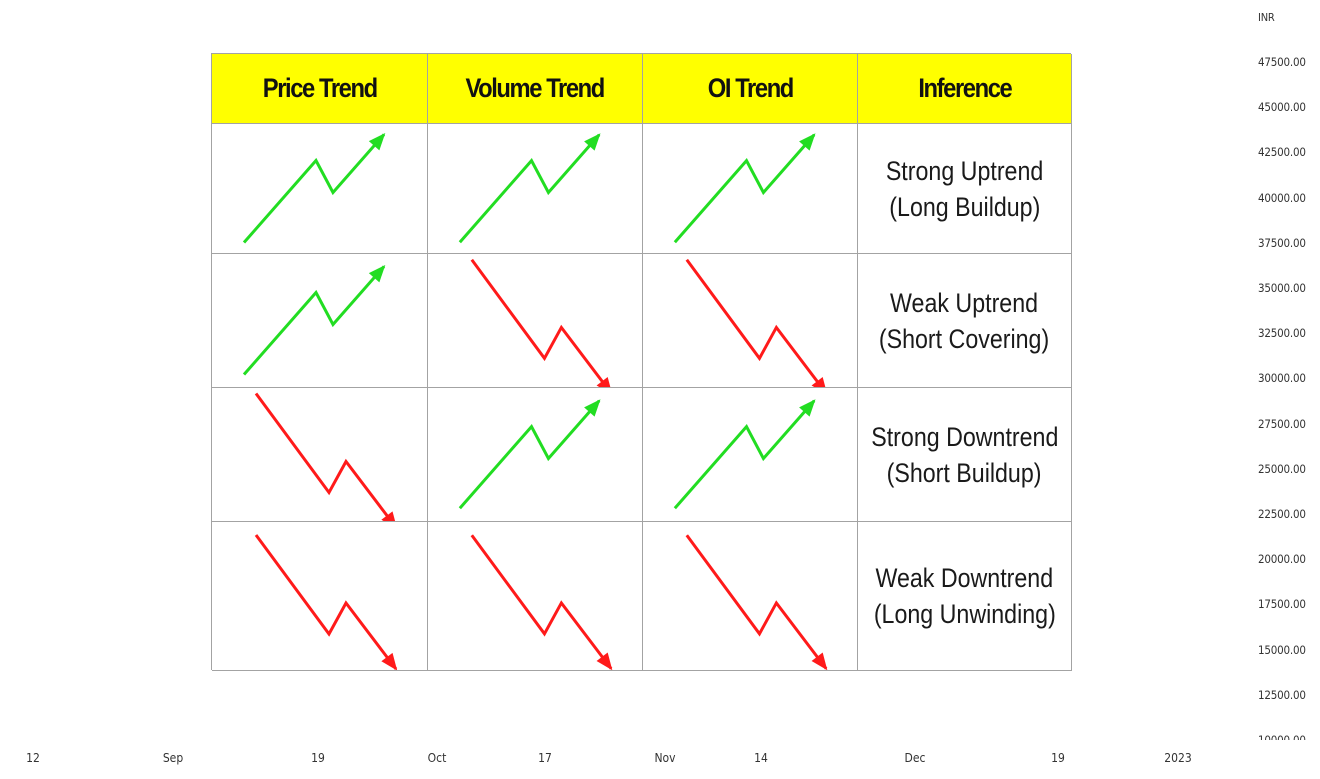 This screenshot has width=1320, height=779. I want to click on row-3-price-cell, so click(320, 455).